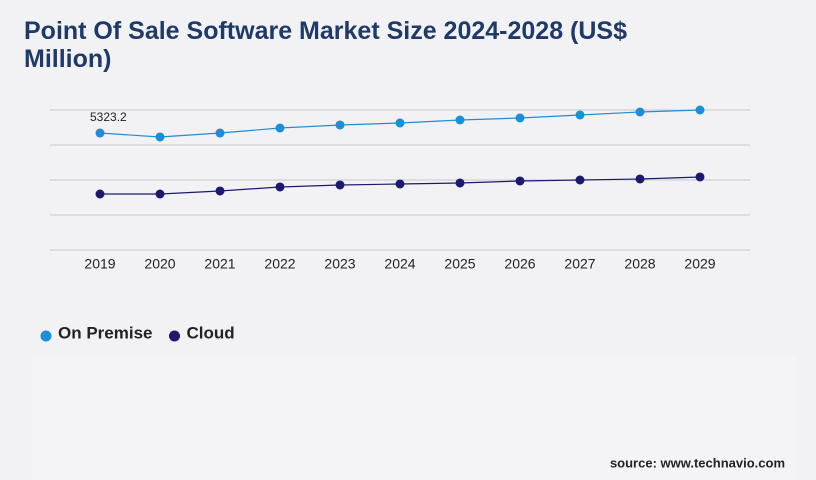  I want to click on x-tick-label: 2029, so click(699, 264).